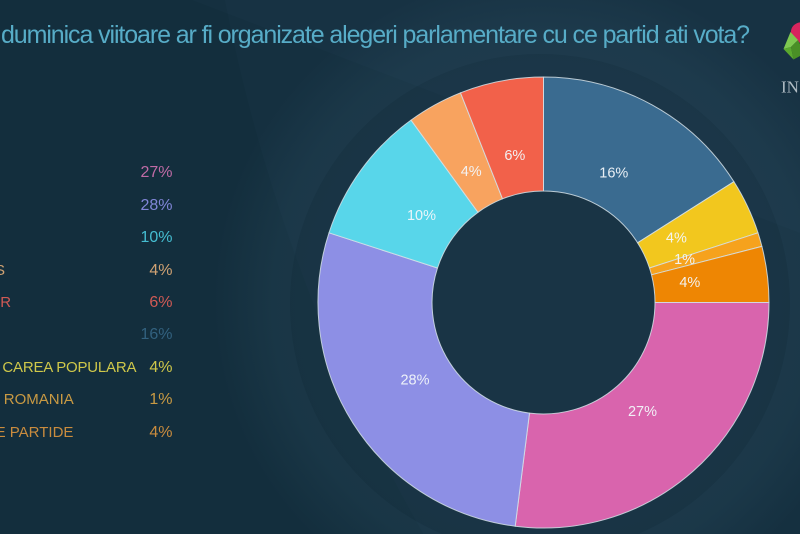 The image size is (800, 534). What do you see at coordinates (421, 216) in the screenshot?
I see `svg-text: 10%` at bounding box center [421, 216].